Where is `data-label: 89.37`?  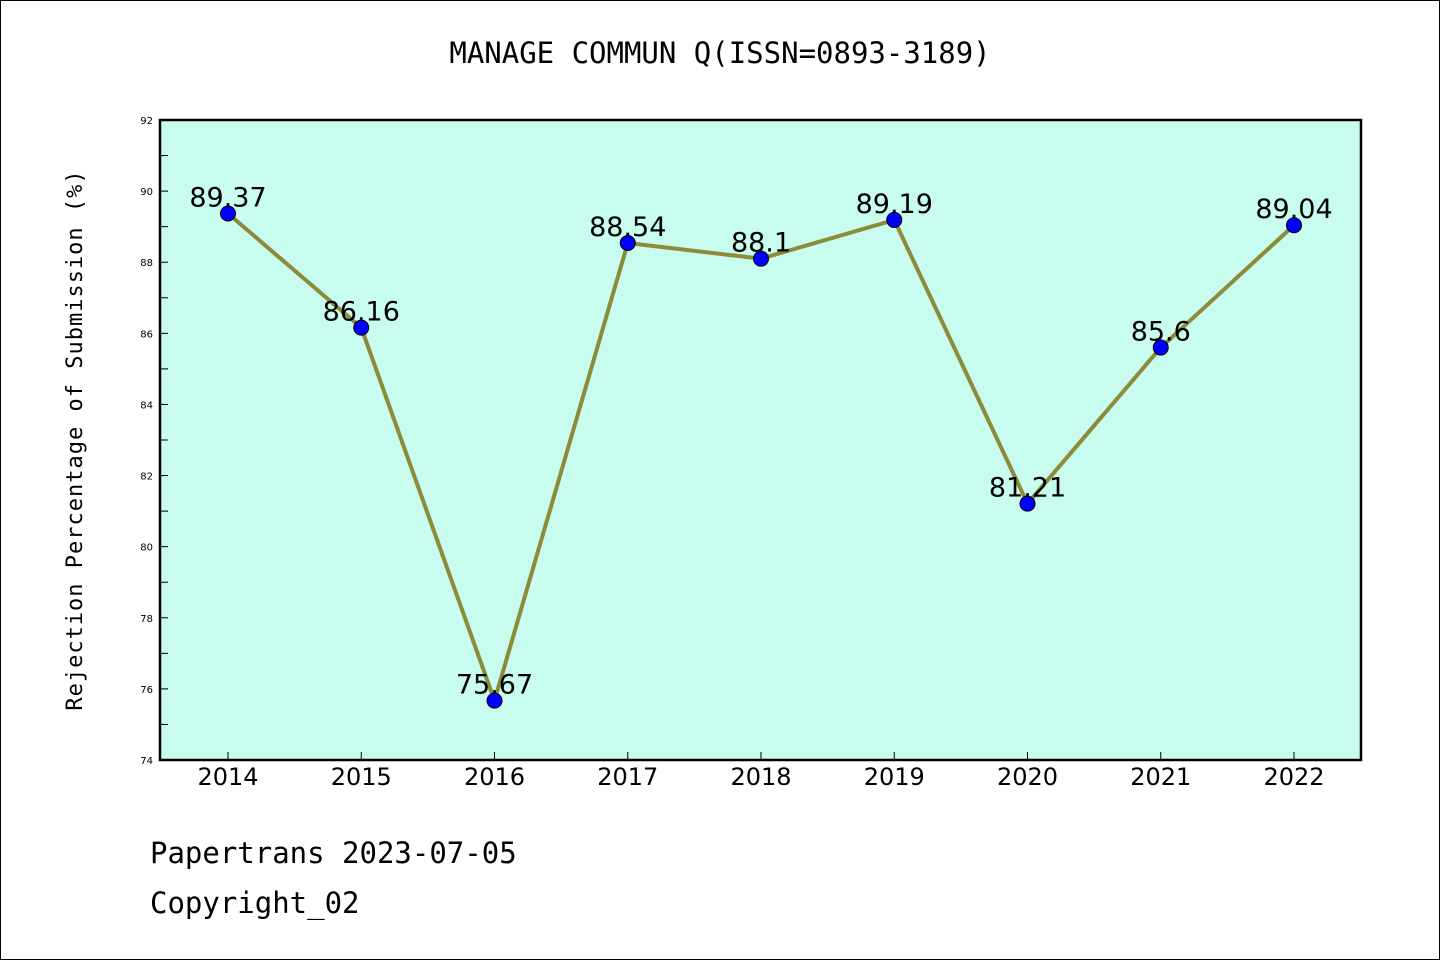 data-label: 89.37 is located at coordinates (227, 198).